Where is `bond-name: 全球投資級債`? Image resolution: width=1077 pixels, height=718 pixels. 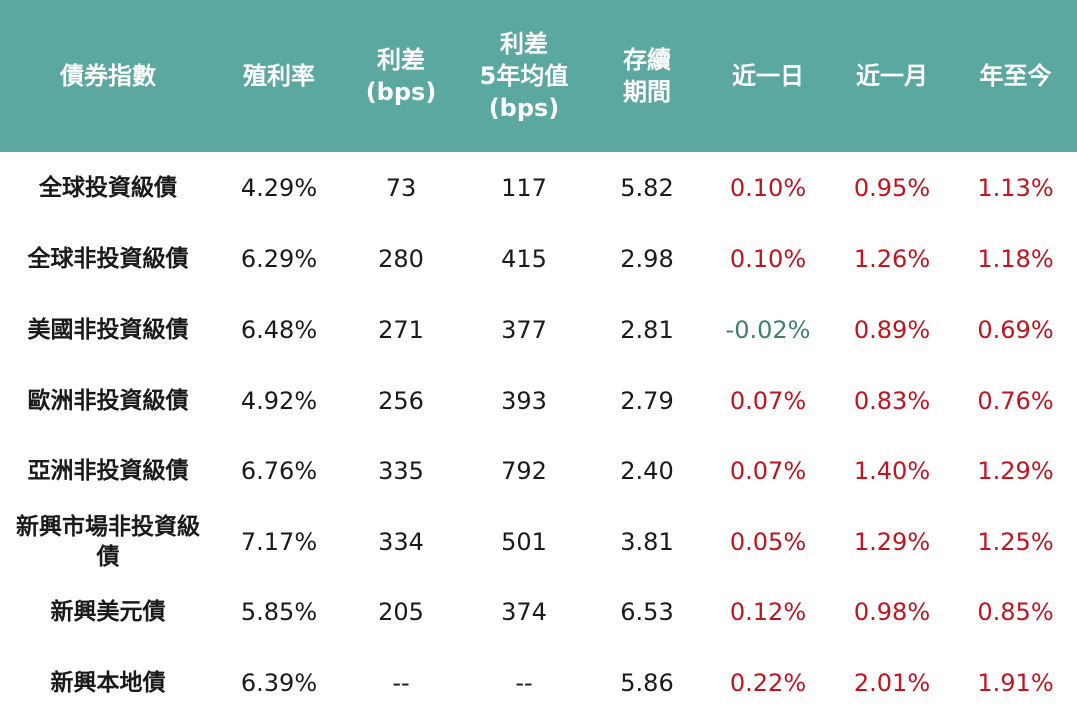 bond-name: 全球投資級債 is located at coordinates (108, 187).